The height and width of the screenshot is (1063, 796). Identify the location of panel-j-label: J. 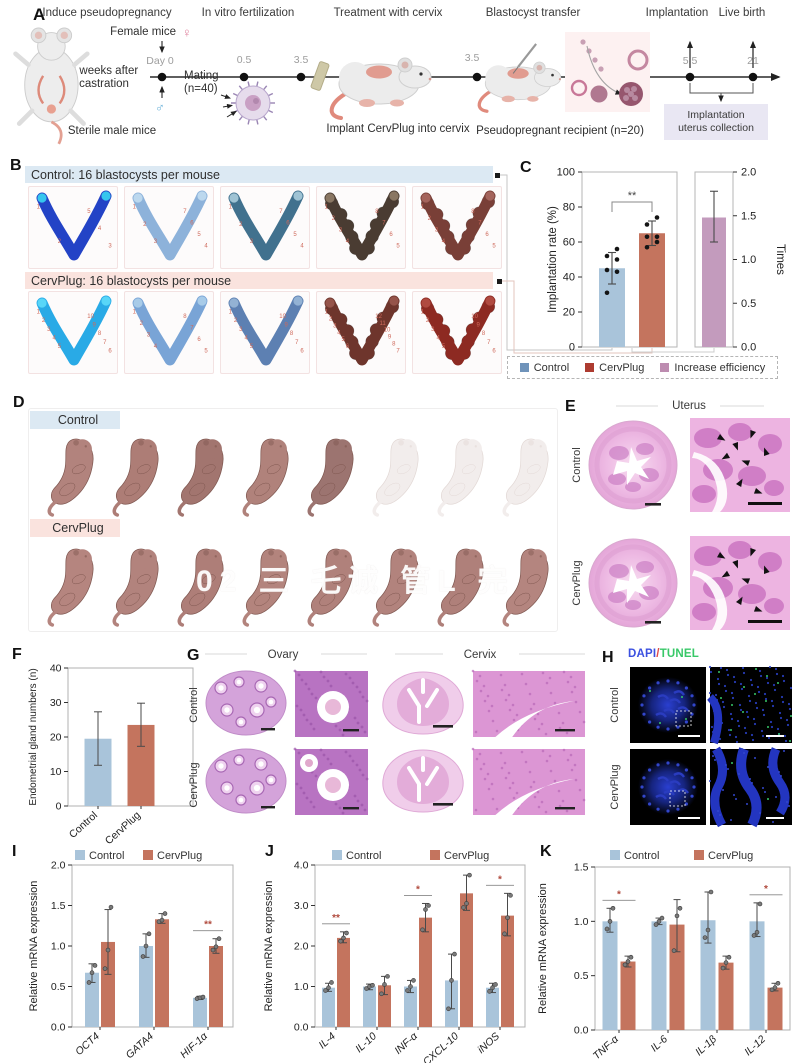
(269, 851).